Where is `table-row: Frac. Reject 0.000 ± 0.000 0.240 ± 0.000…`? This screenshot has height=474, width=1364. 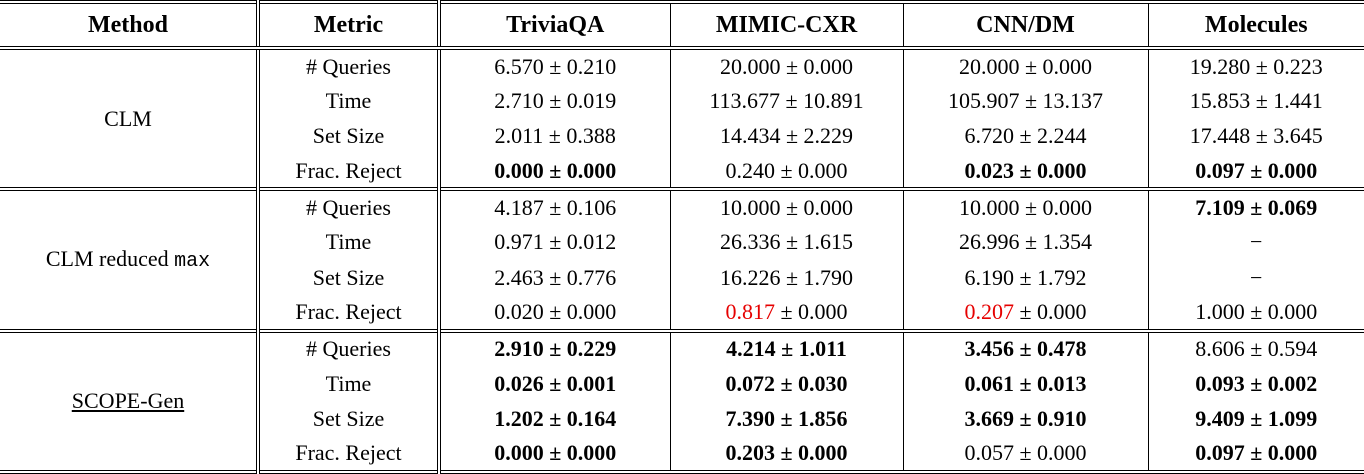 table-row: Frac. Reject 0.000 ± 0.000 0.240 ± 0.000… is located at coordinates (682, 171).